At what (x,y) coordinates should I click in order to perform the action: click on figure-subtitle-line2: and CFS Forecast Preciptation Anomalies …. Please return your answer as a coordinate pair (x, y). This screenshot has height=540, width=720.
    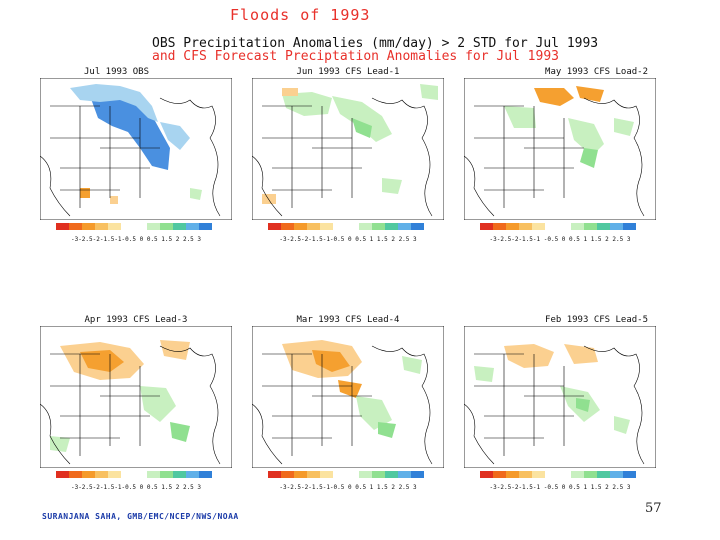
    Looking at the image, I should click on (355, 56).